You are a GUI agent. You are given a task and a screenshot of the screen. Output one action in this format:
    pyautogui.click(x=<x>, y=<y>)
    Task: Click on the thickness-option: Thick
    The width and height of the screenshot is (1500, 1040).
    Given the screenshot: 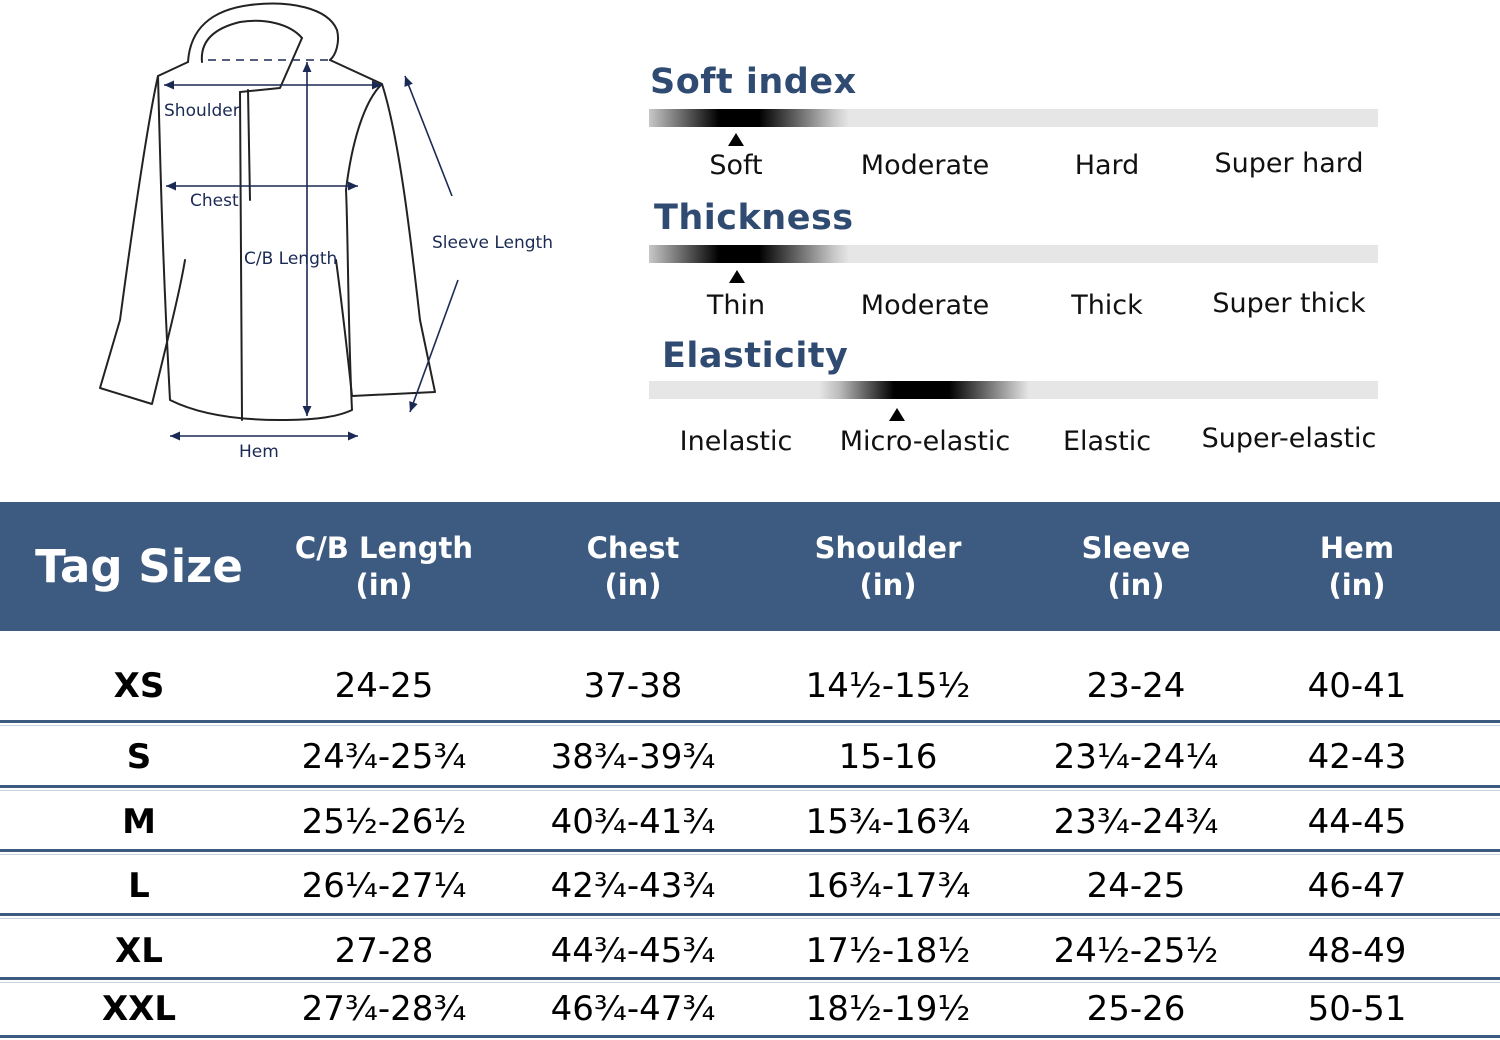 What is the action you would take?
    pyautogui.click(x=1107, y=305)
    